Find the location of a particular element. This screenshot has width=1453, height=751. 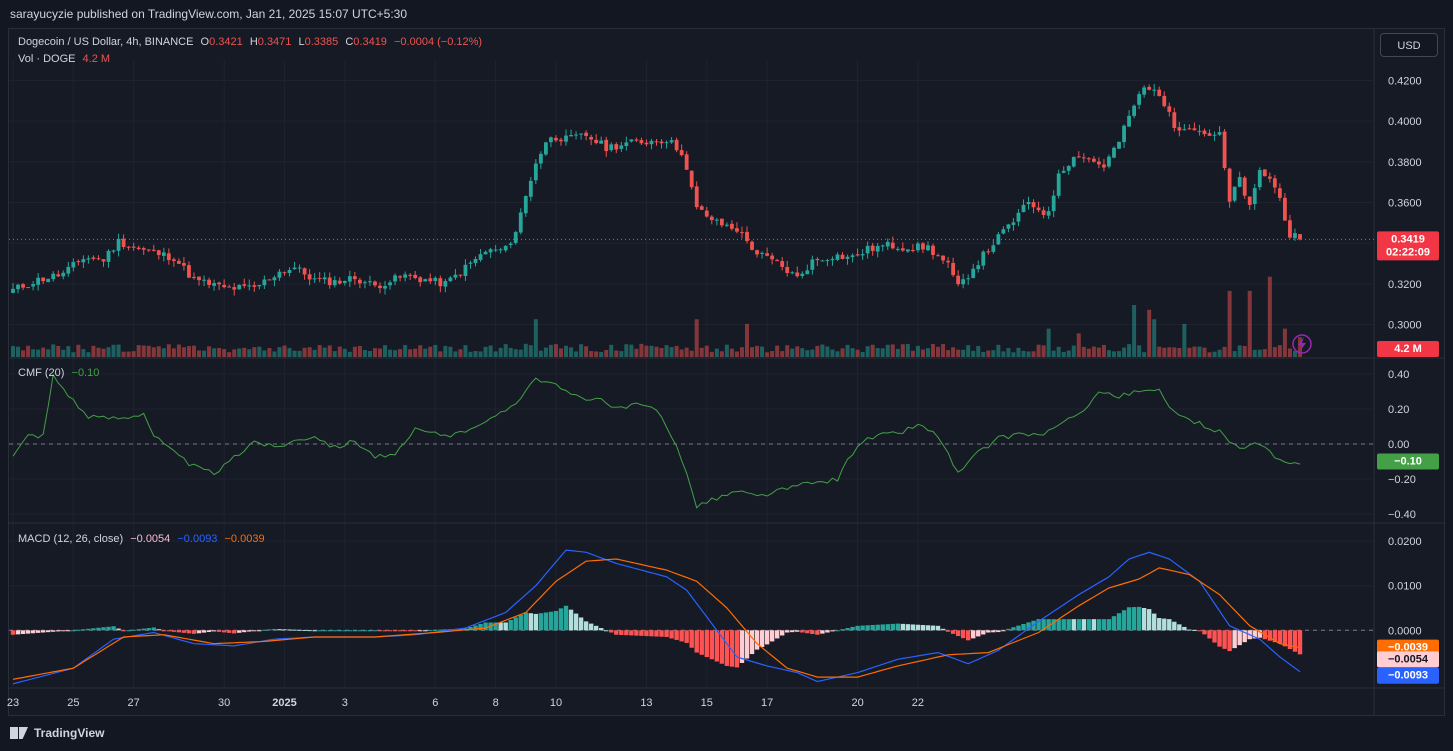

macd-label: MACD (12, 26, close) is located at coordinates (71, 539).